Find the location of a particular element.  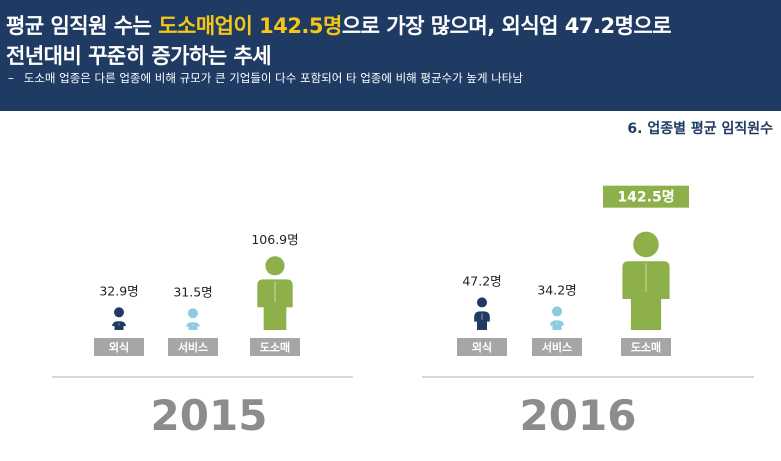

figure-2015-1-body is located at coordinates (193, 326).